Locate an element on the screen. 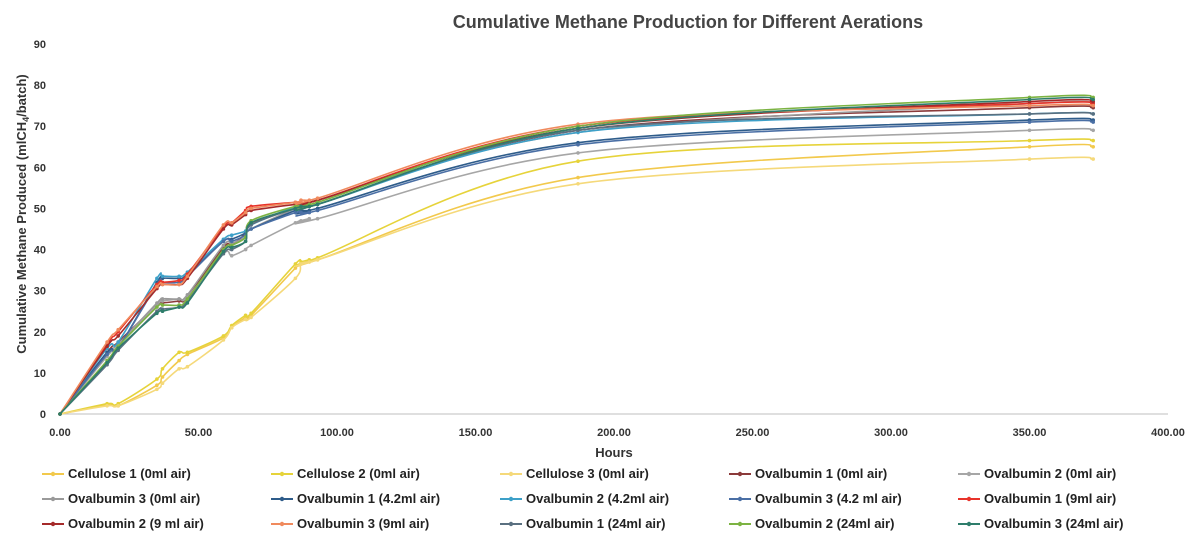 Image resolution: width=1189 pixels, height=537 pixels. legend-item: Cellulose 3 (0ml air) is located at coordinates (574, 473).